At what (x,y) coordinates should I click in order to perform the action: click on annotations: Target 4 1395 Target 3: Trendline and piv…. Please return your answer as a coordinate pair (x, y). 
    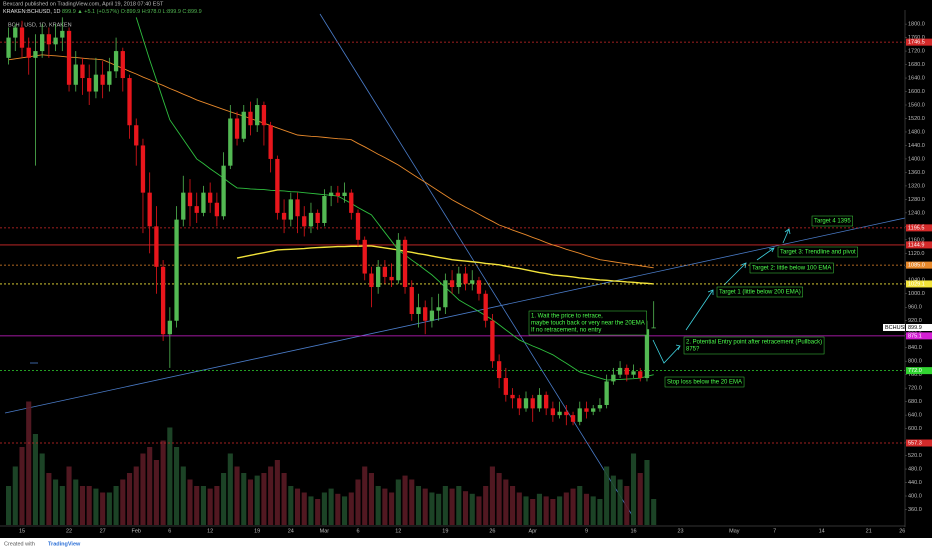
    Looking at the image, I should click on (693, 301).